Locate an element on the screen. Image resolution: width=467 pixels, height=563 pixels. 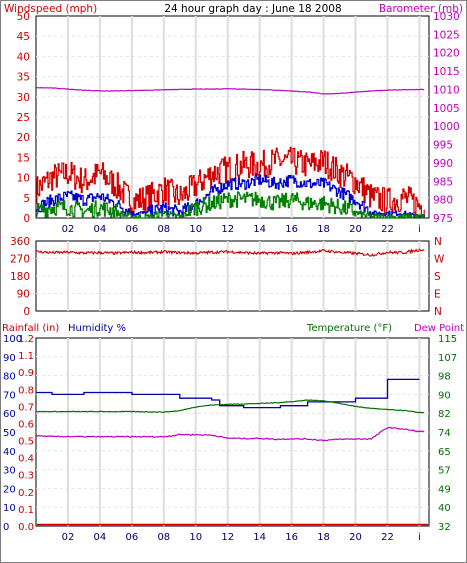
rainfall-tick-5-0.5: 0.5 is located at coordinates (26, 442).